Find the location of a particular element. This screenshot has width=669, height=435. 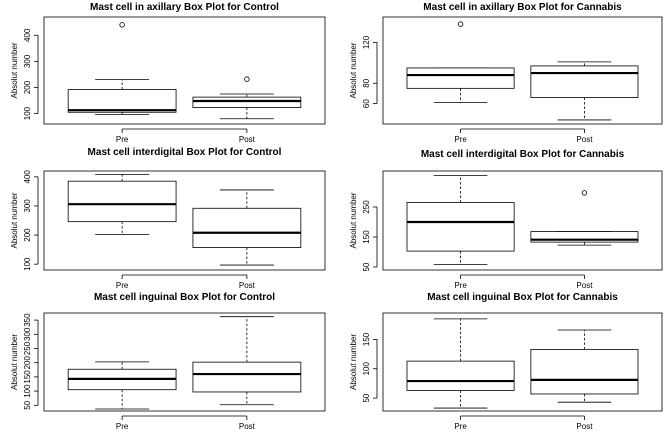

y-tick-label: 60 is located at coordinates (366, 103).